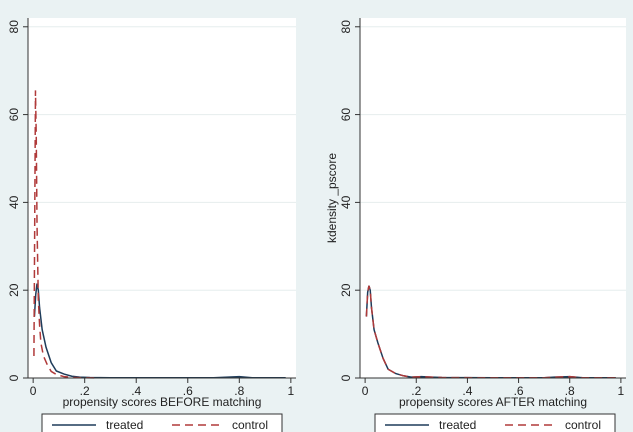 The width and height of the screenshot is (633, 432). I want to click on legend-after: treated control, so click(495, 422).